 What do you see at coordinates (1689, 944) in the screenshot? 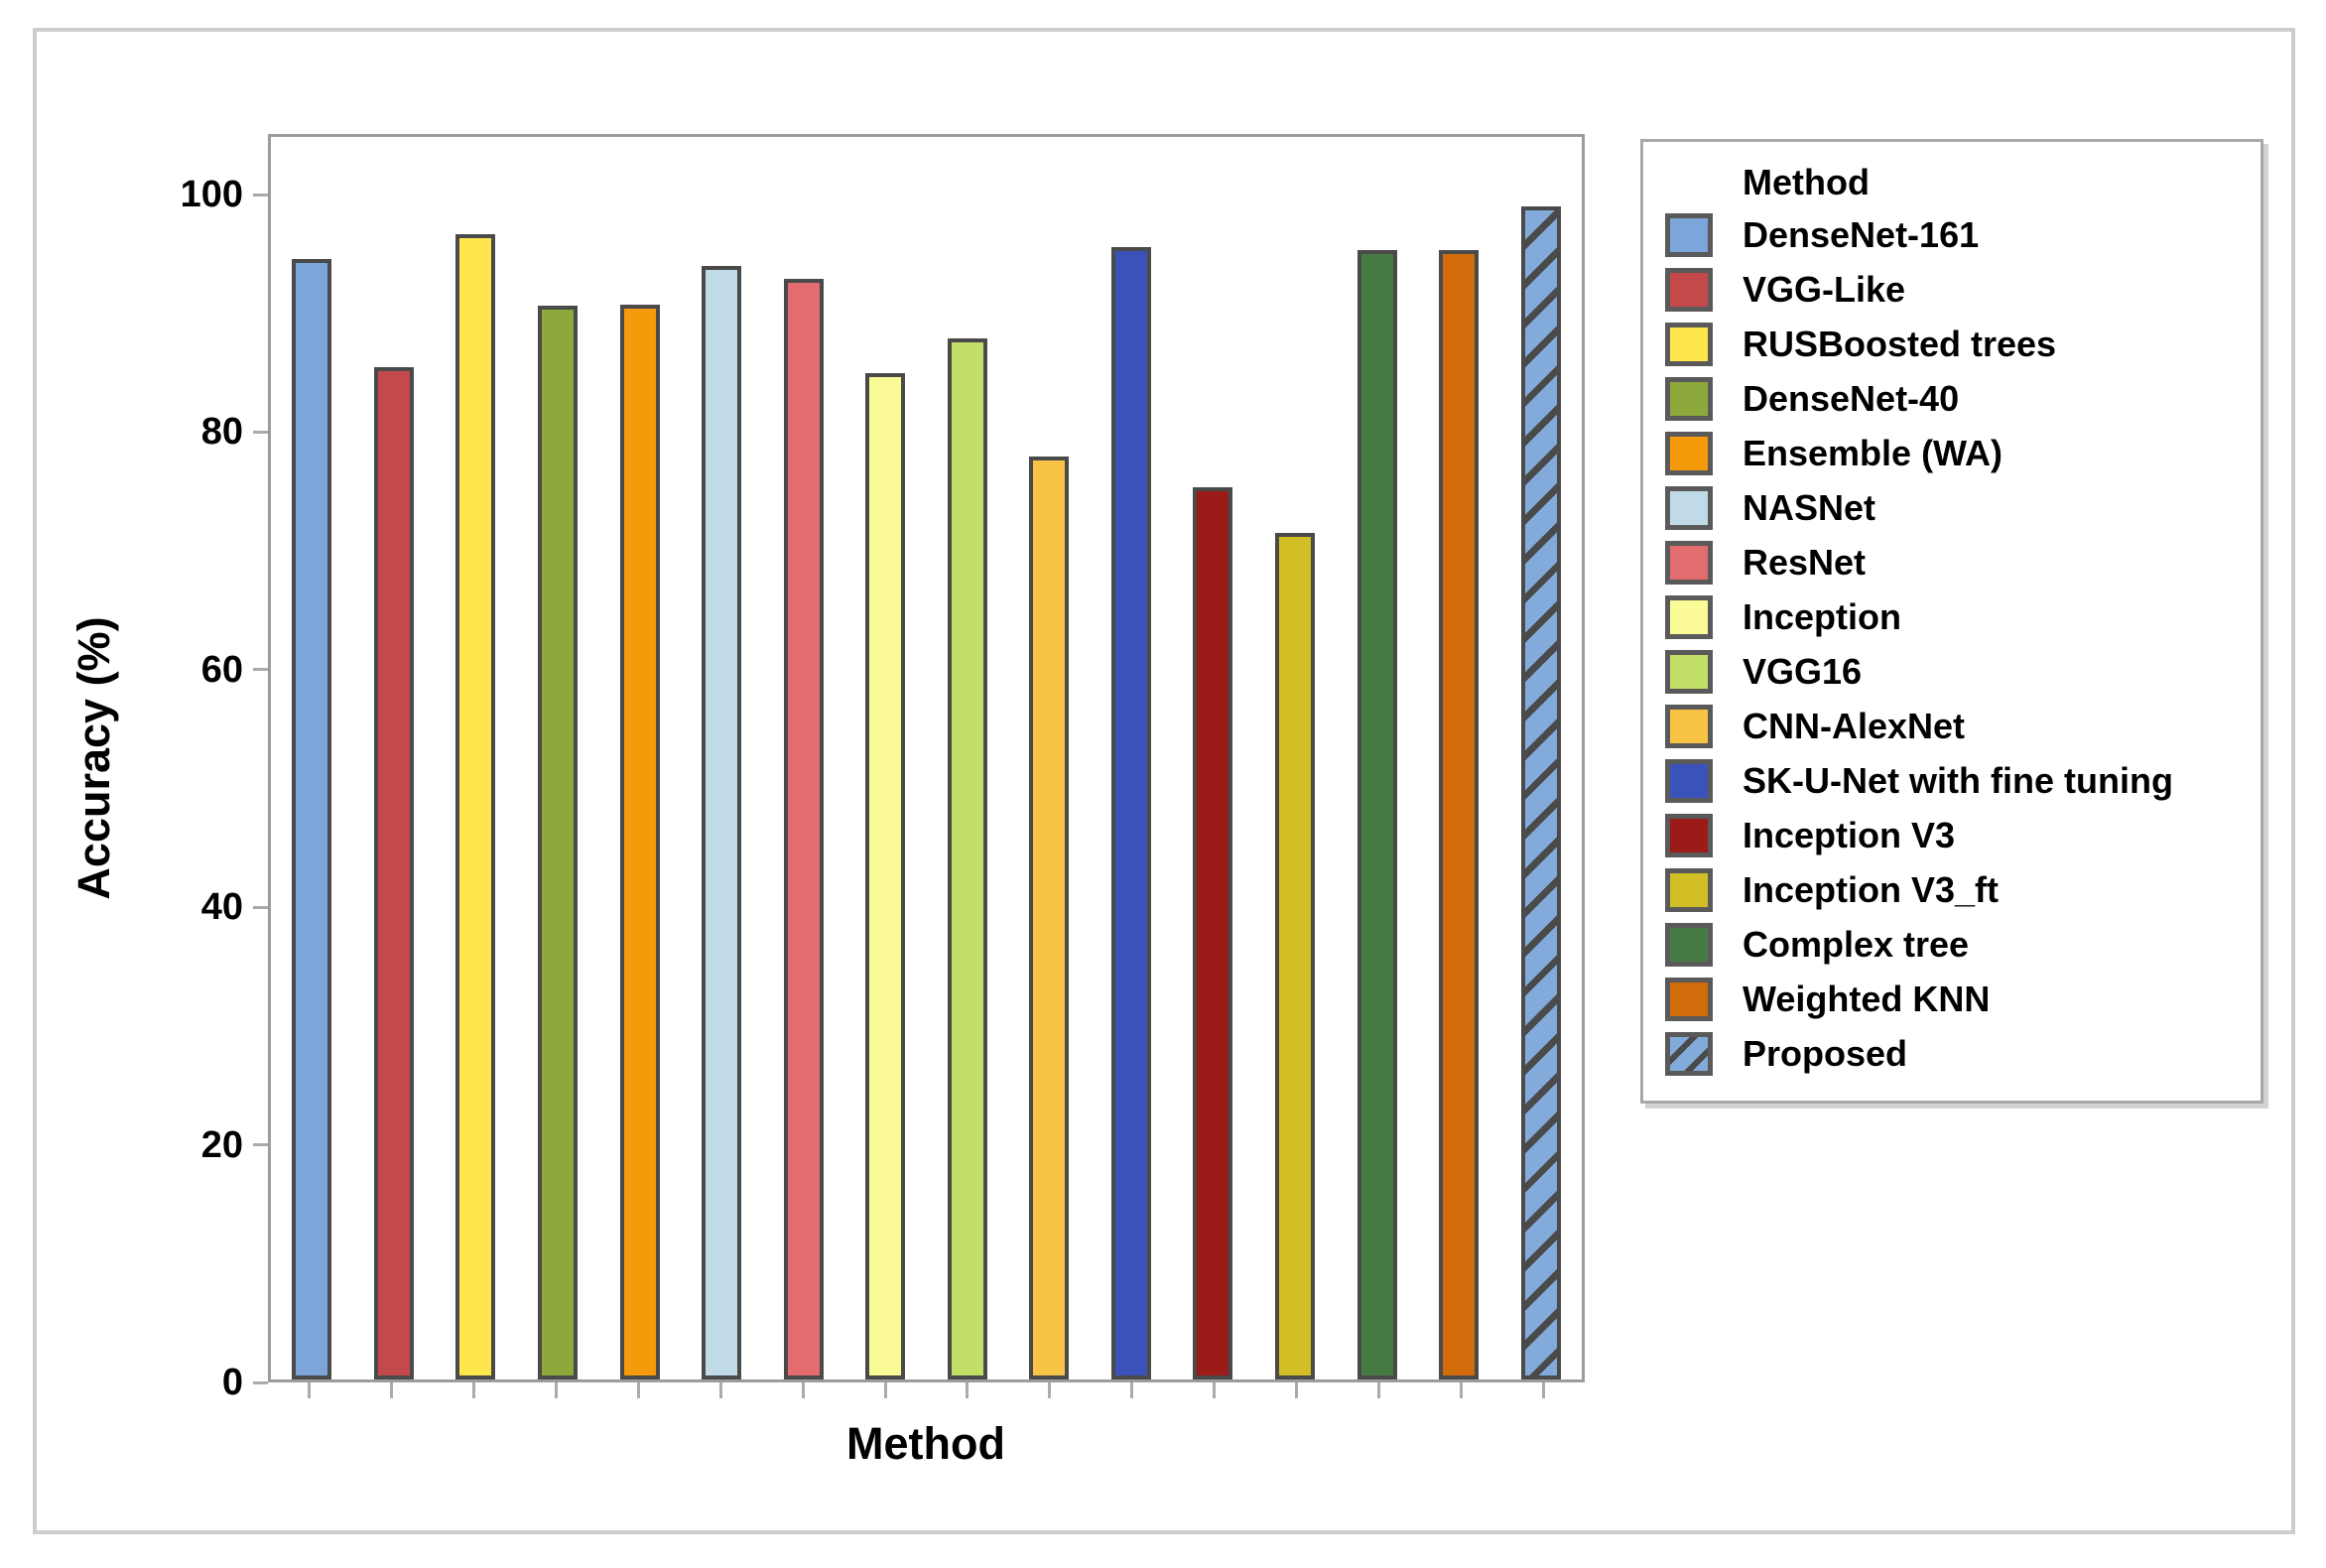
I see `legend-swatch-complex-tree` at bounding box center [1689, 944].